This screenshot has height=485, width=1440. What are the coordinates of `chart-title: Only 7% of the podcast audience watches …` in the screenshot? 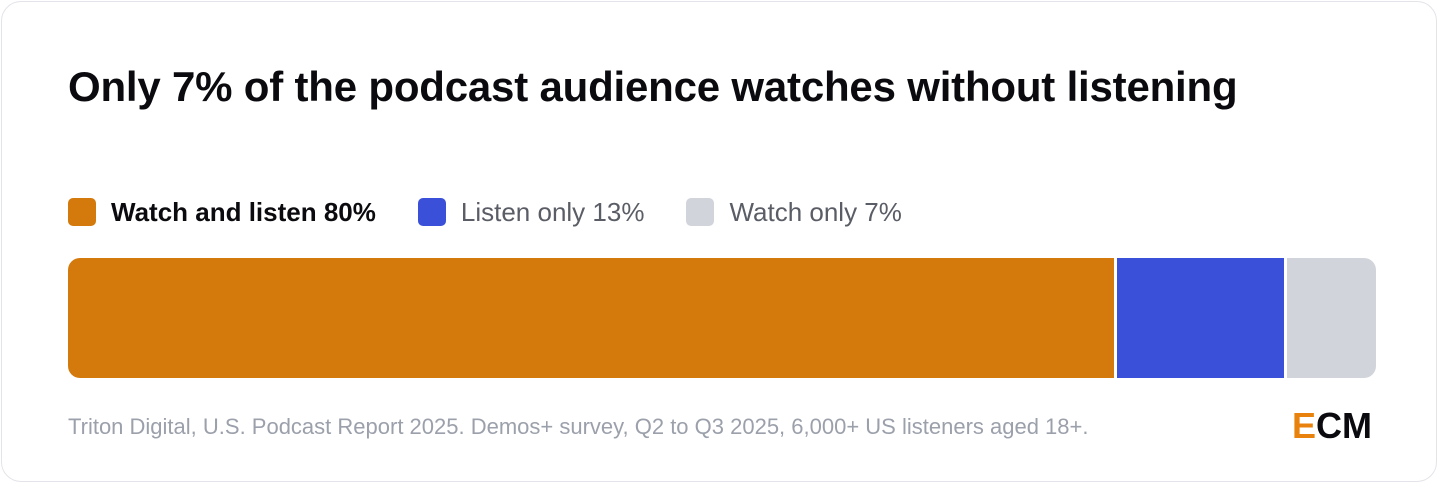 It's located at (653, 86).